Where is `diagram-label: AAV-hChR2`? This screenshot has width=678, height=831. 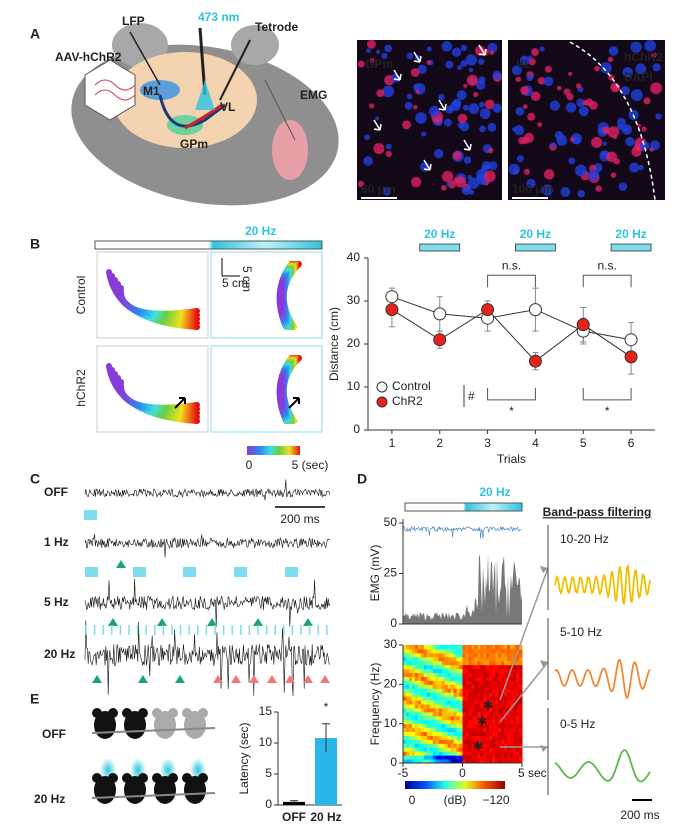
diagram-label: AAV-hChR2 is located at coordinates (88, 57).